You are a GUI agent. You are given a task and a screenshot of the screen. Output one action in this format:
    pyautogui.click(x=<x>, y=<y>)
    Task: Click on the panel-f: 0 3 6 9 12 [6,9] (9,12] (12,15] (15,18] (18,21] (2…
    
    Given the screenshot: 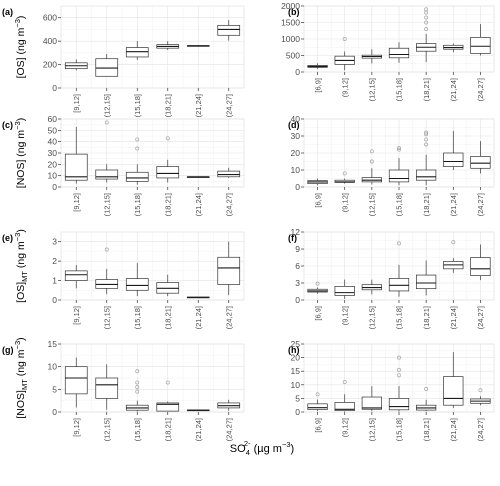 What is the action you would take?
    pyautogui.click(x=391, y=278)
    